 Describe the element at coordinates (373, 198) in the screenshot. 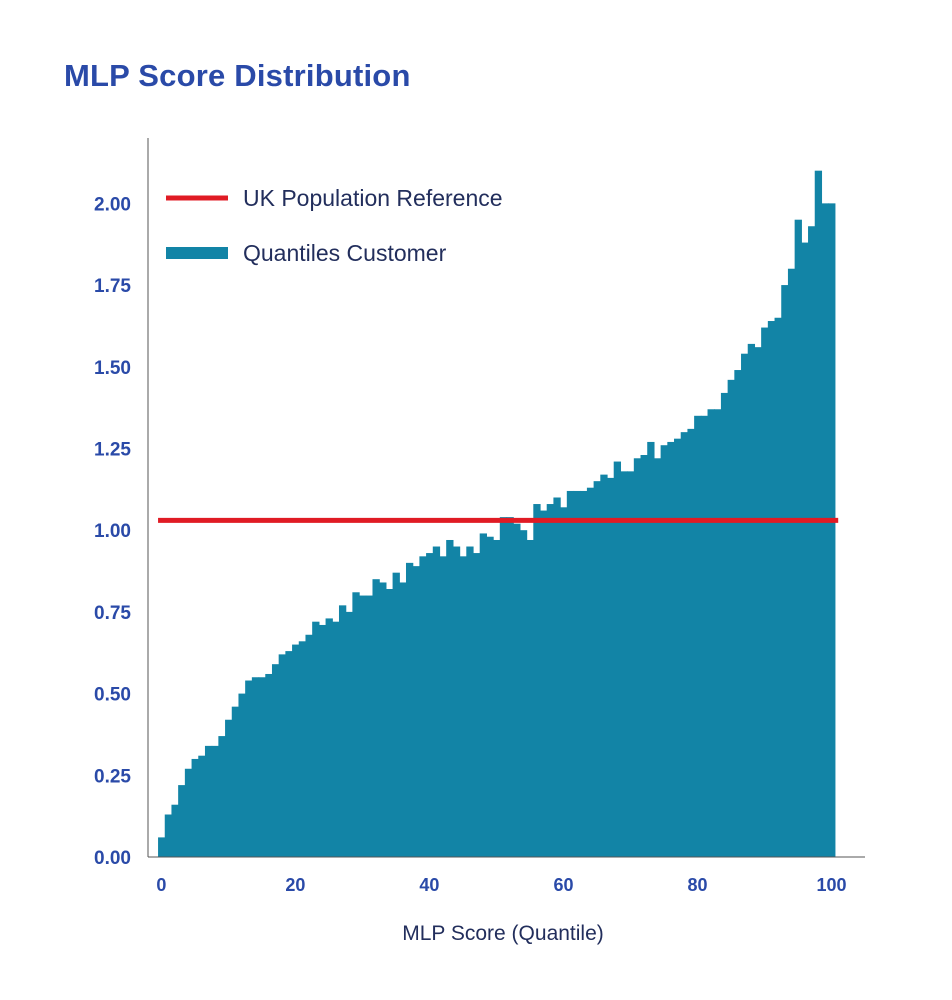

I see `legend-label: UK Population Reference` at that location.